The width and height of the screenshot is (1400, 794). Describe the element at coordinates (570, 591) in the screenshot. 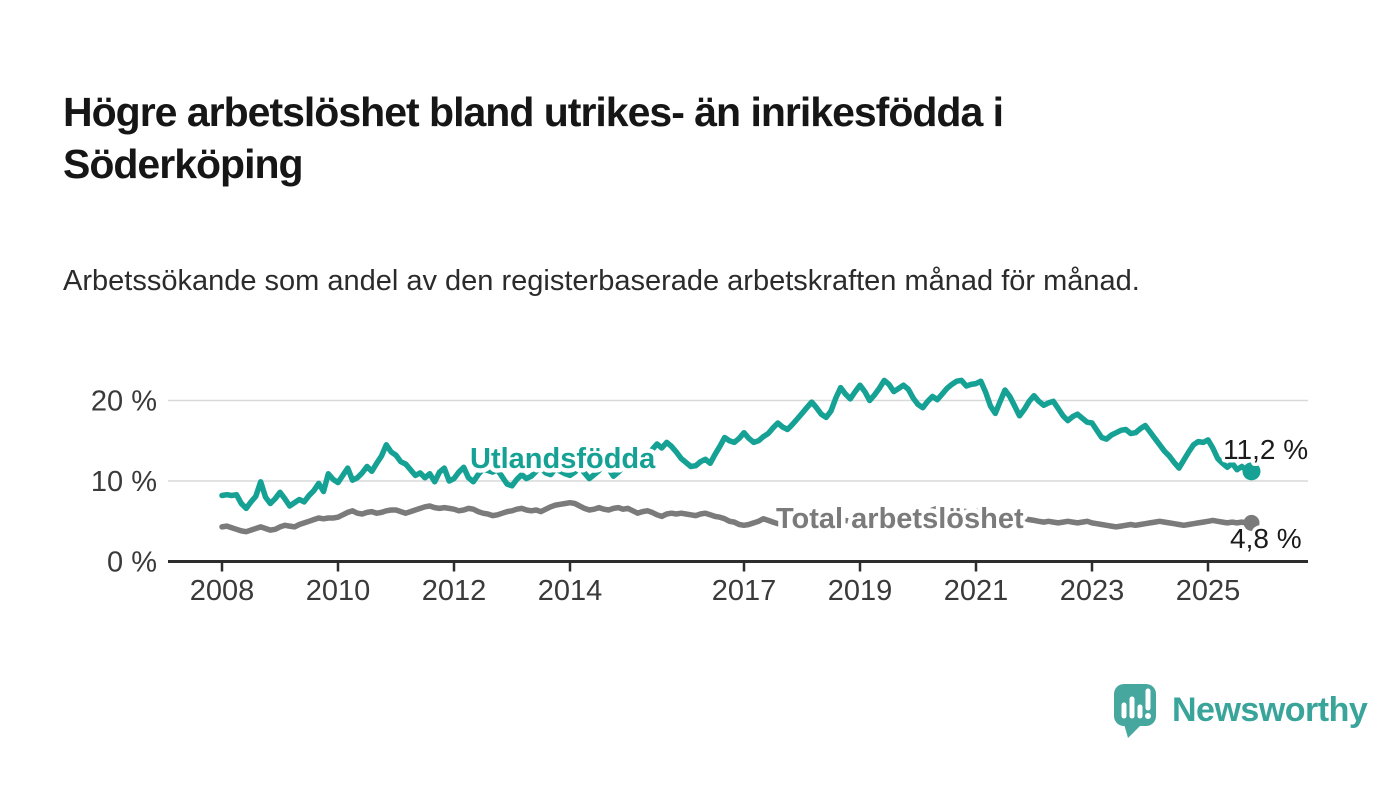

I see `x-tick-label: 2014` at that location.